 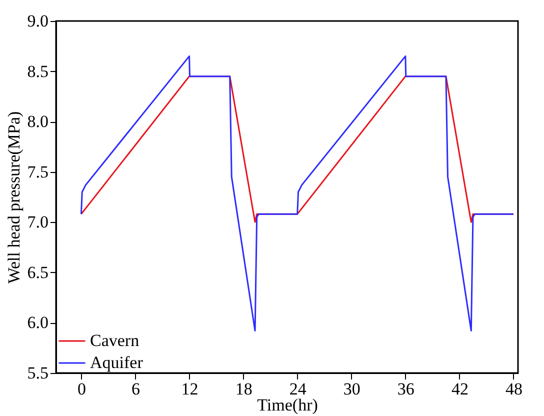 What do you see at coordinates (513, 389) in the screenshot?
I see `x-tick-label: 48` at bounding box center [513, 389].